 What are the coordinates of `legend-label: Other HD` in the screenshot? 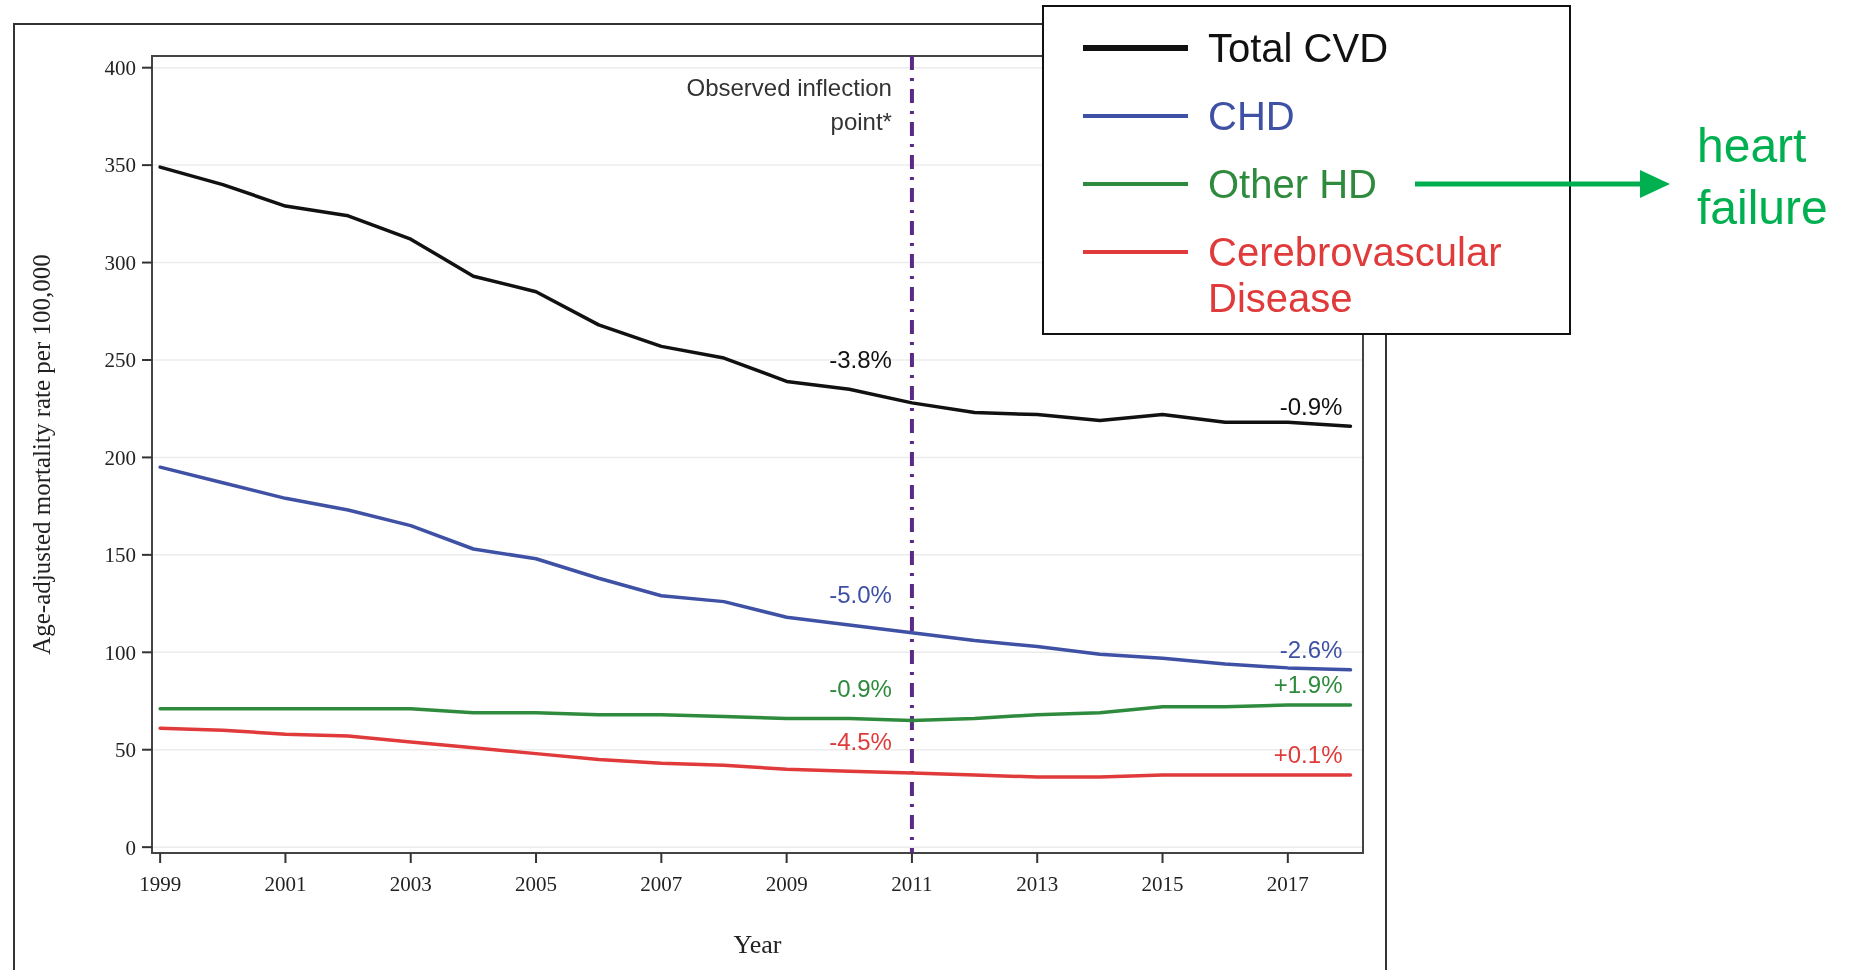 It's located at (1292, 184).